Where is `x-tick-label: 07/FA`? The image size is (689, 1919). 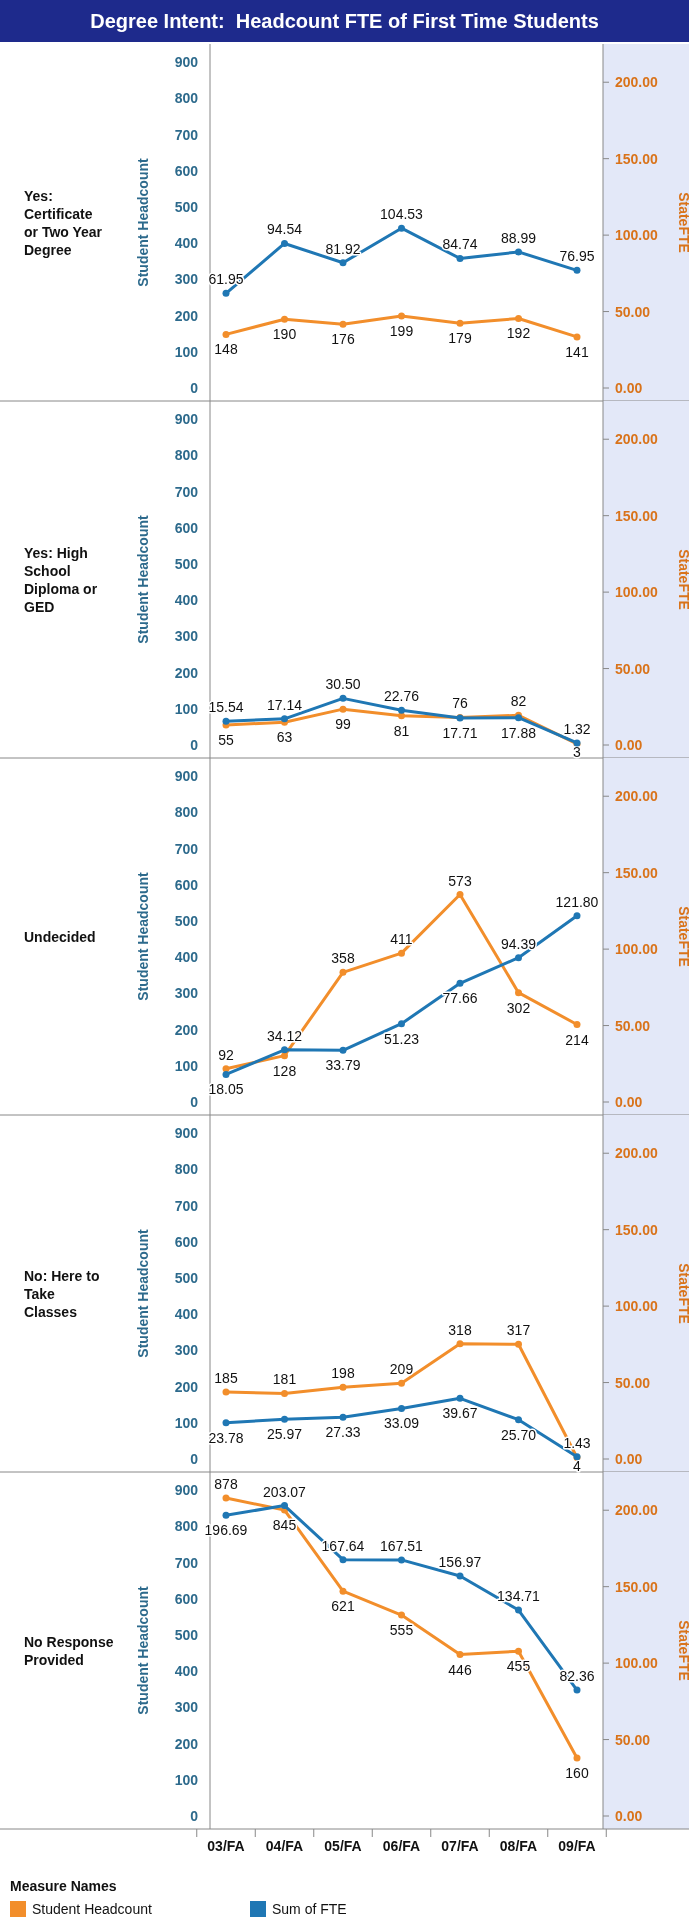
x-tick-label: 07/FA is located at coordinates (460, 1846).